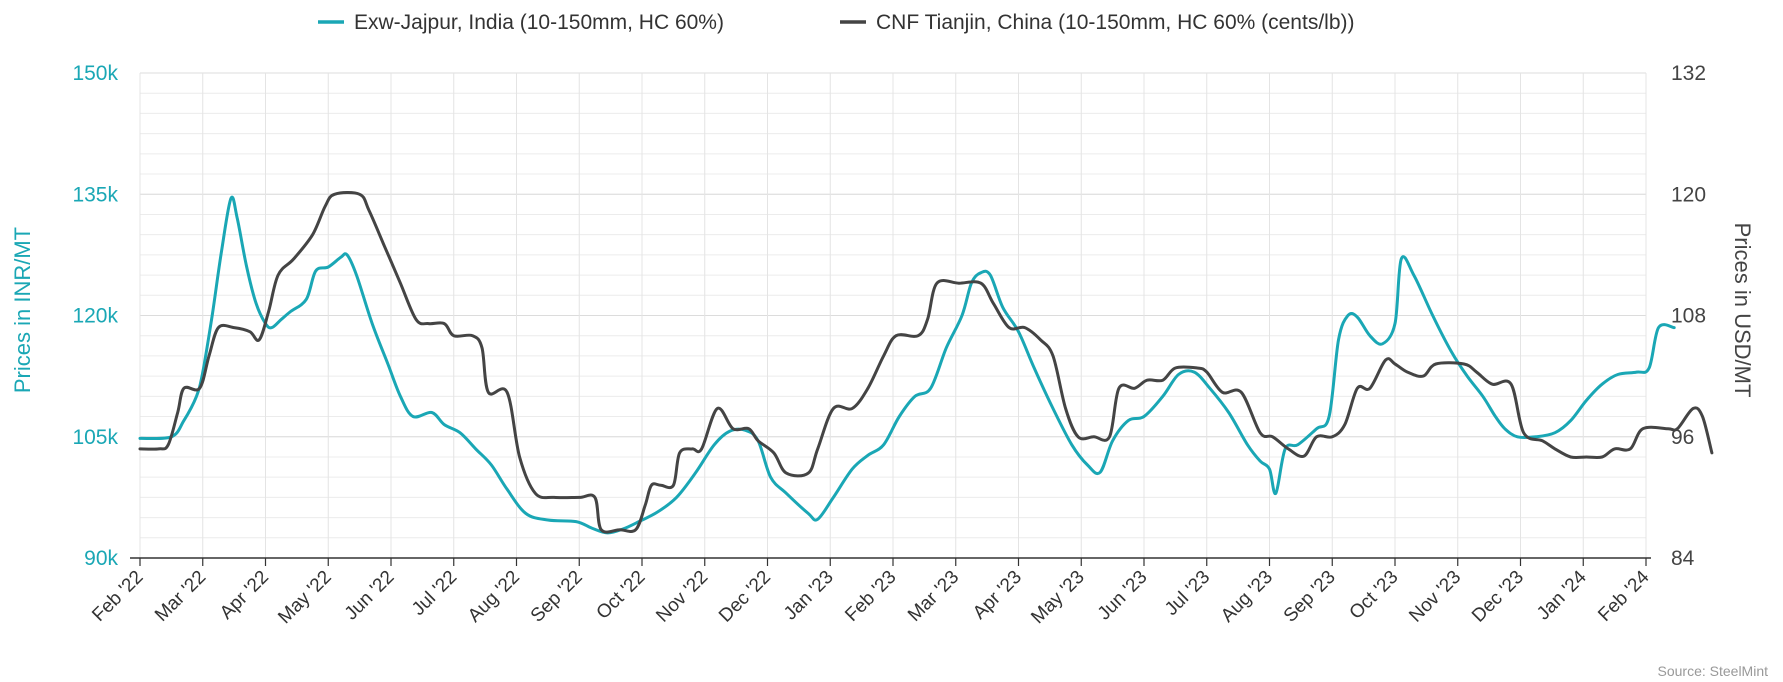 This screenshot has height=682, width=1783. I want to click on left-tick-label: 90k, so click(101, 558).